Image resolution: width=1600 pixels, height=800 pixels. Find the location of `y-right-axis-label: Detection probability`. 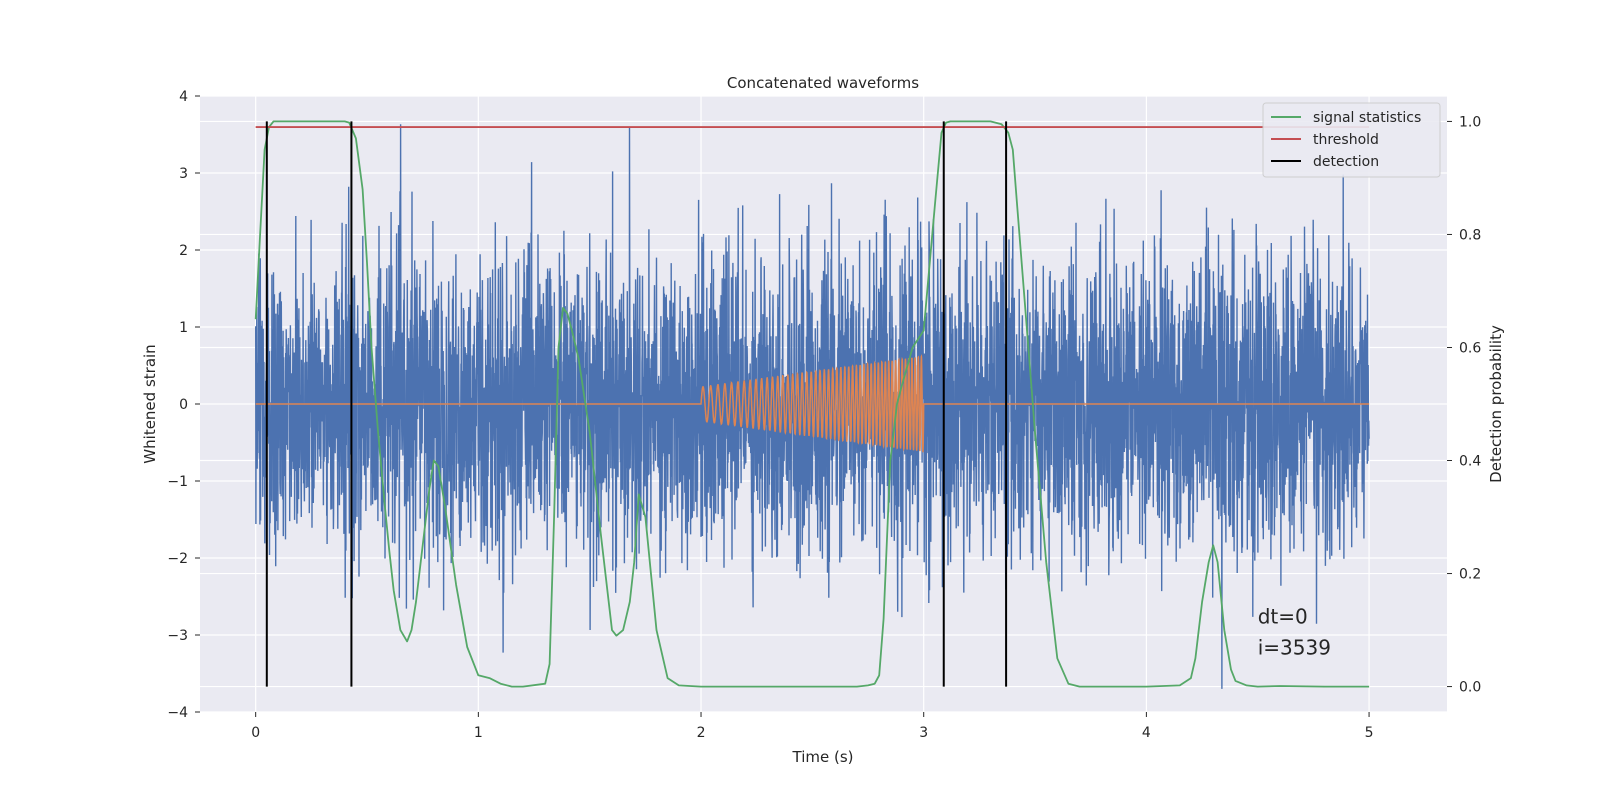

y-right-axis-label: Detection probability is located at coordinates (1496, 404).